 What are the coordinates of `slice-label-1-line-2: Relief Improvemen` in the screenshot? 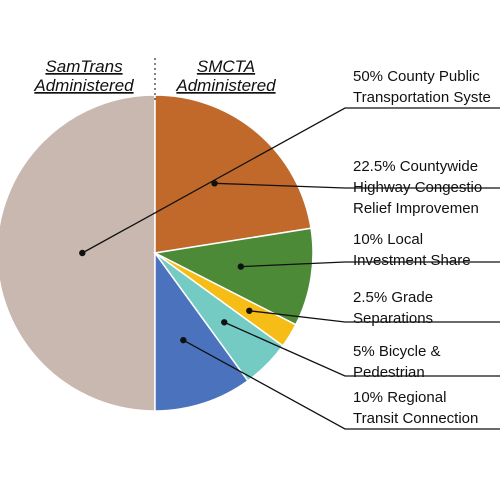 It's located at (416, 208).